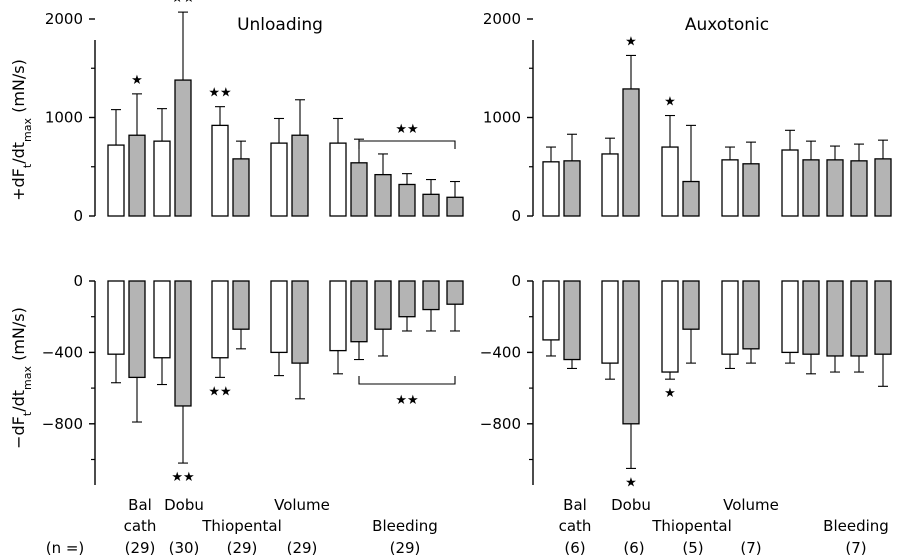 The image size is (915, 560). Describe the element at coordinates (62, 352) in the screenshot. I see `y-tick-label: −400` at that location.